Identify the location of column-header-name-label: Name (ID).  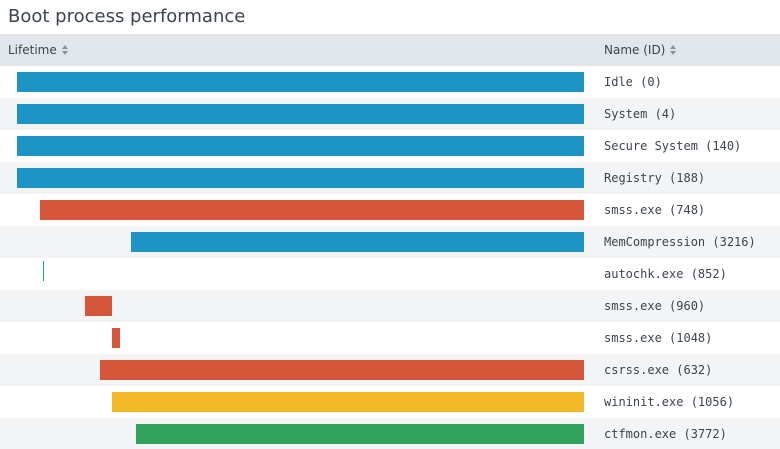
(635, 50).